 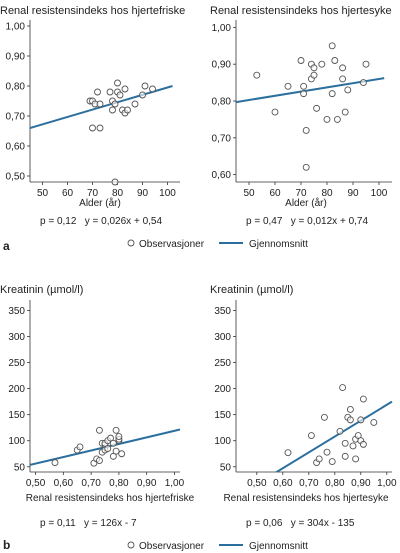 What do you see at coordinates (361, 483) in the screenshot?
I see `panel-b2-xtick-label: 0,90` at bounding box center [361, 483].